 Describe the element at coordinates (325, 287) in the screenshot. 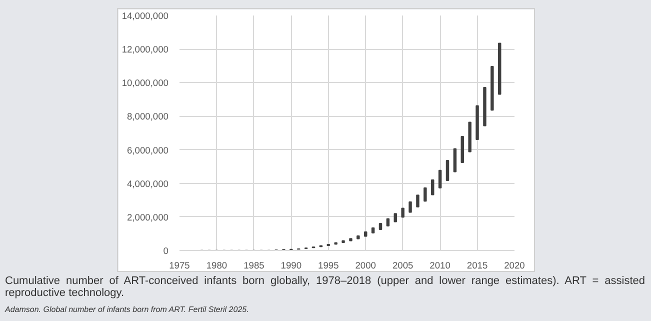

I see `text: Cumulative number of ART-conceived infants born globally, 1978–2018 (upper and lower range estimates). ART = assisted reproductive technology.` at that location.